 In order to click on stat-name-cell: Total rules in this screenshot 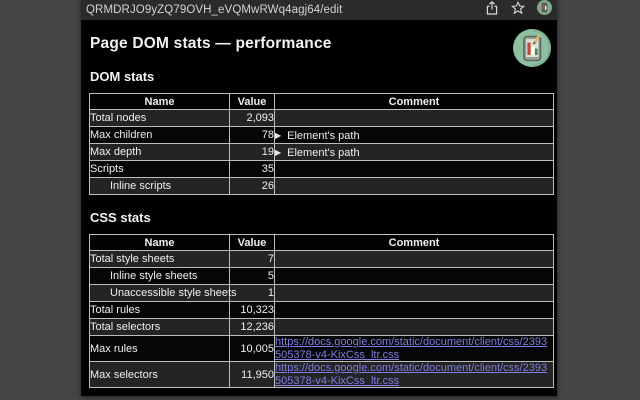, I will do `click(159, 310)`.